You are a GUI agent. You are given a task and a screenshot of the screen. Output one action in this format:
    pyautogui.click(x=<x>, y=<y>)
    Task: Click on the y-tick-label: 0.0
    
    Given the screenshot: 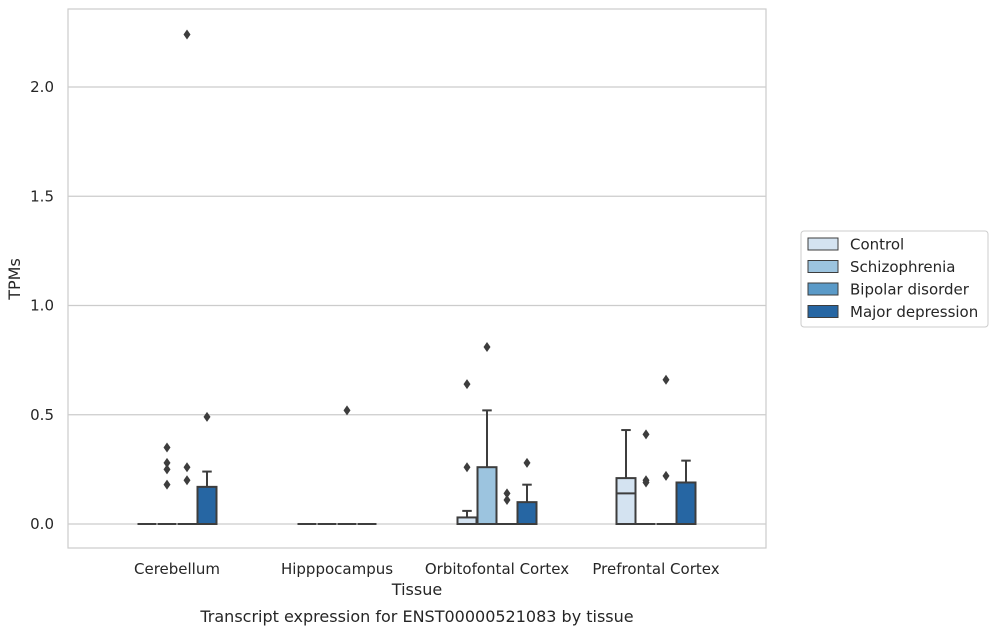 What is the action you would take?
    pyautogui.click(x=42, y=524)
    